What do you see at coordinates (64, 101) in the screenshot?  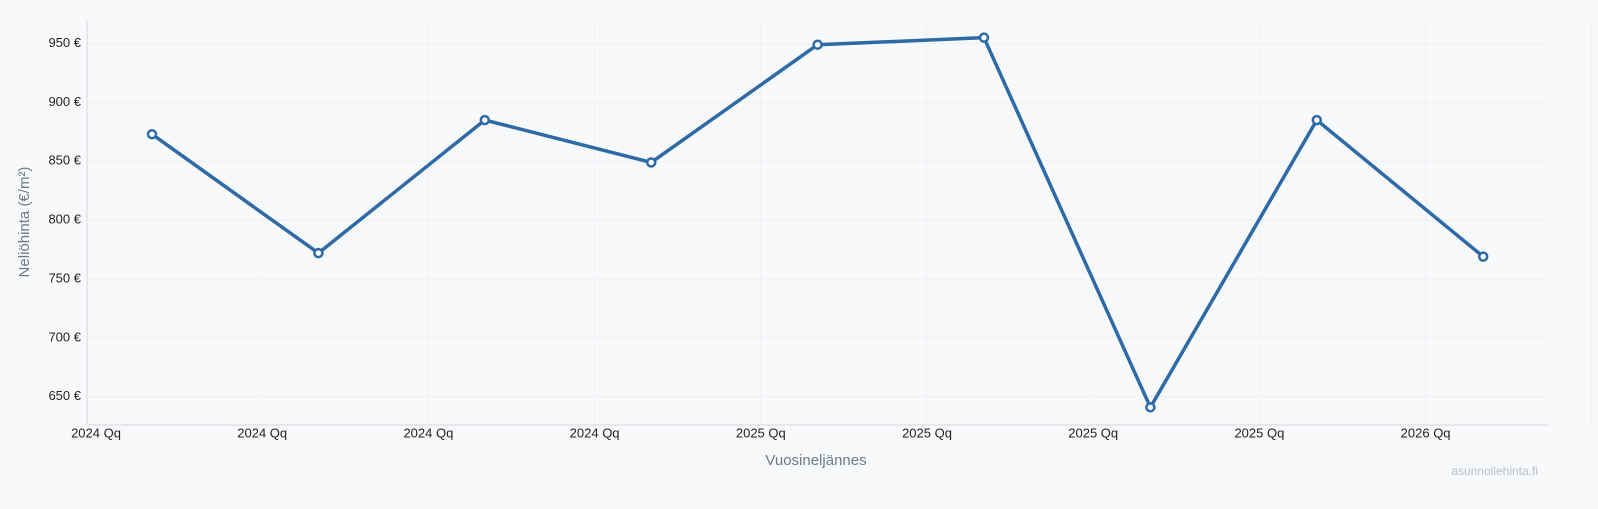 I see `y-tick-label: 900 €` at bounding box center [64, 101].